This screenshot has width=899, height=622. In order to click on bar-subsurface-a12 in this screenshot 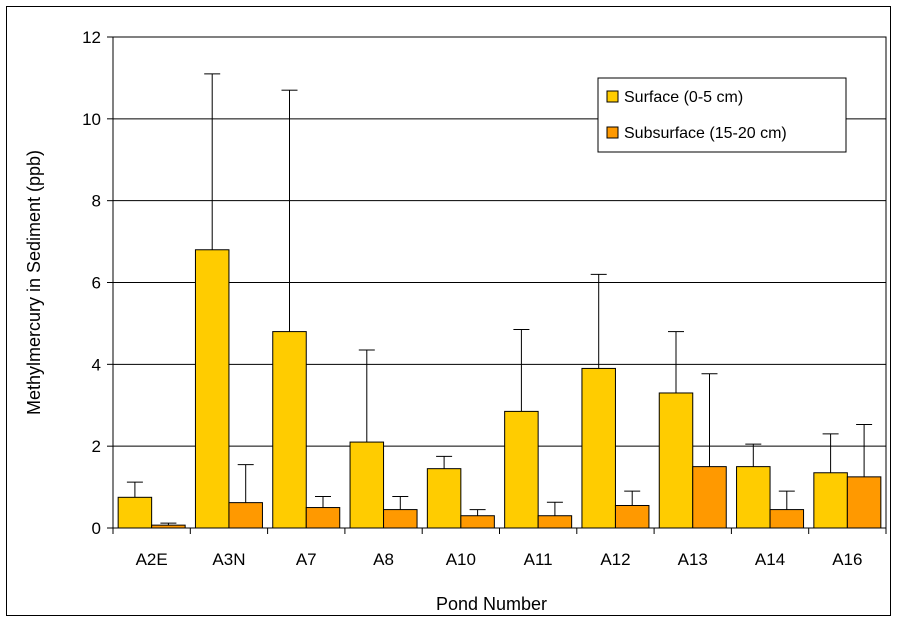, I will do `click(632, 516)`.